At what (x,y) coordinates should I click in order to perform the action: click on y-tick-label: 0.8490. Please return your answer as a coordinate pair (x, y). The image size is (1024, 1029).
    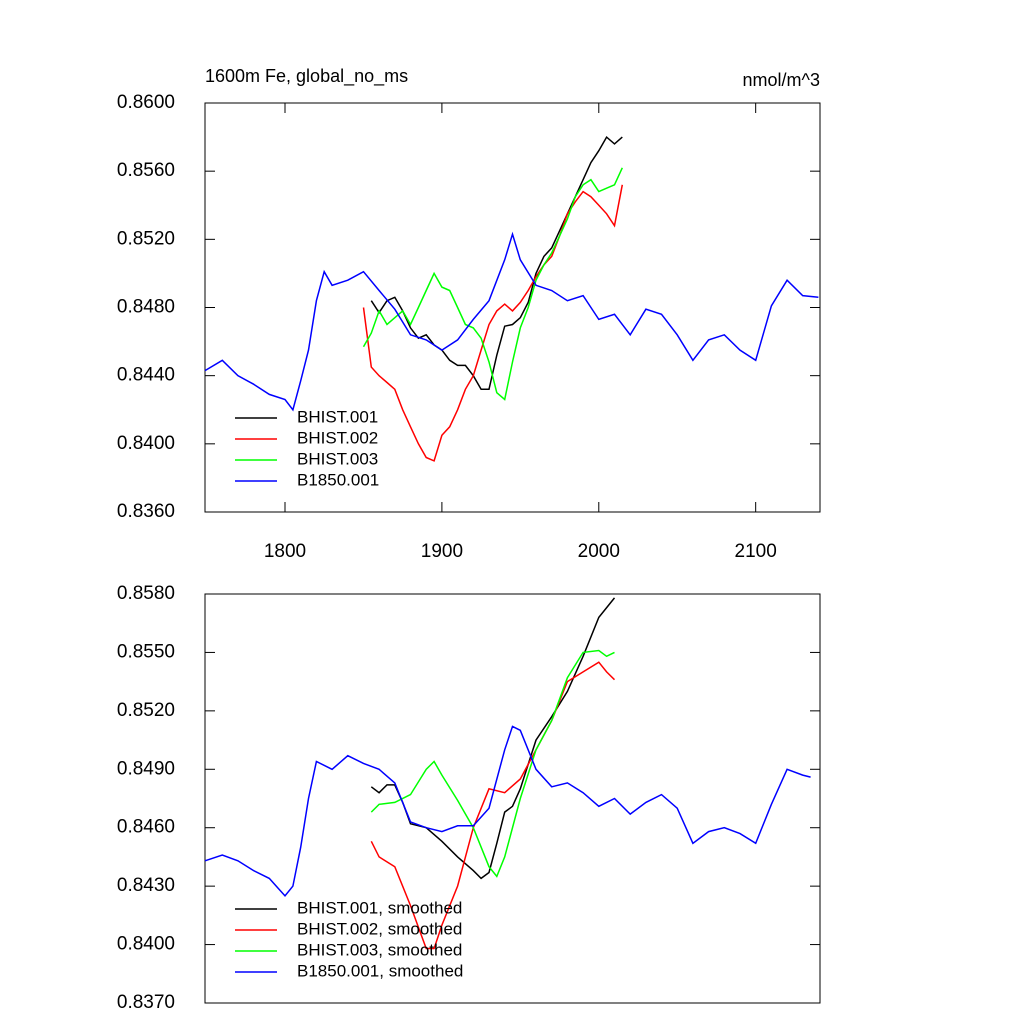
    Looking at the image, I should click on (146, 768).